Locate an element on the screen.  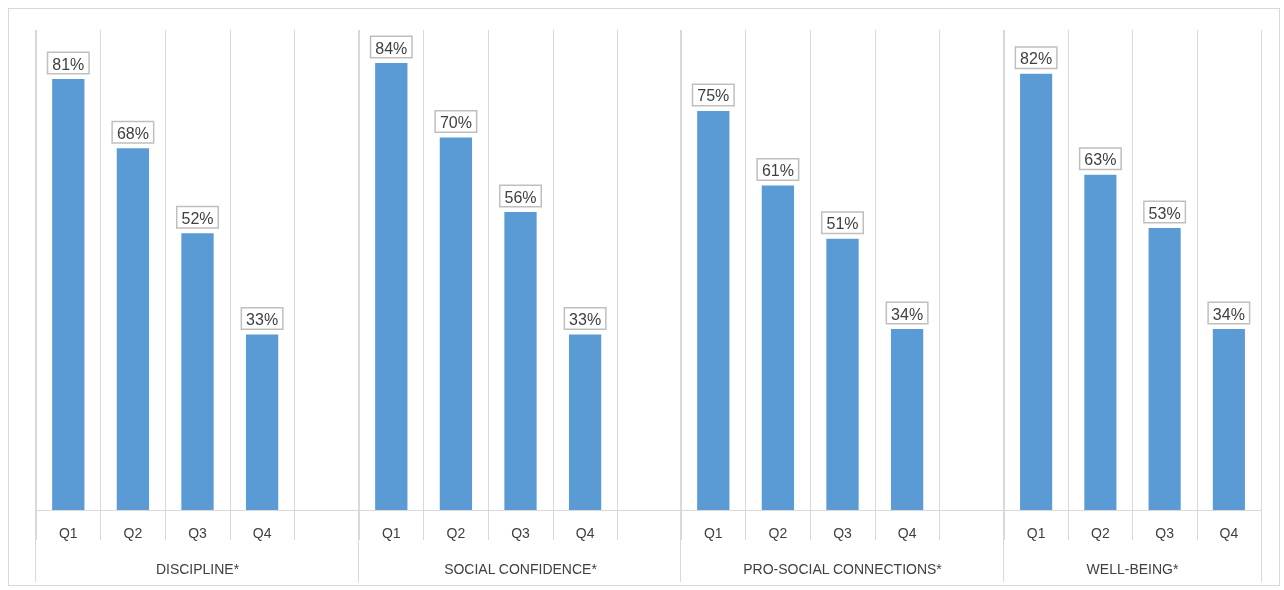
x-axis-title: DISCIPLINE* is located at coordinates (197, 569).